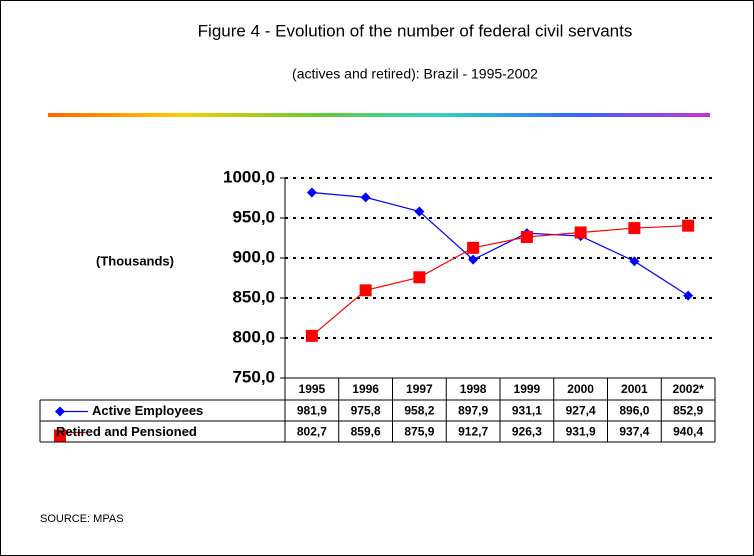  What do you see at coordinates (581, 411) in the screenshot?
I see `table-value: 927,4` at bounding box center [581, 411].